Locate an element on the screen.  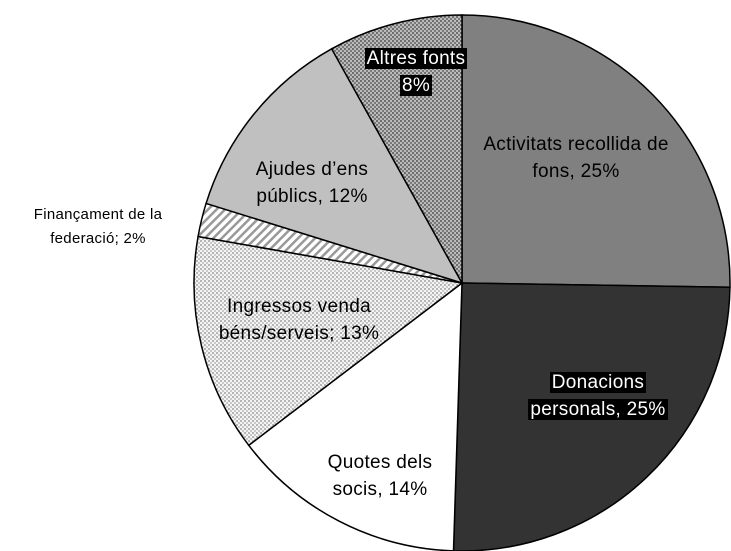
data-label-text: Quotes dels socis, 14% is located at coordinates (380, 476).